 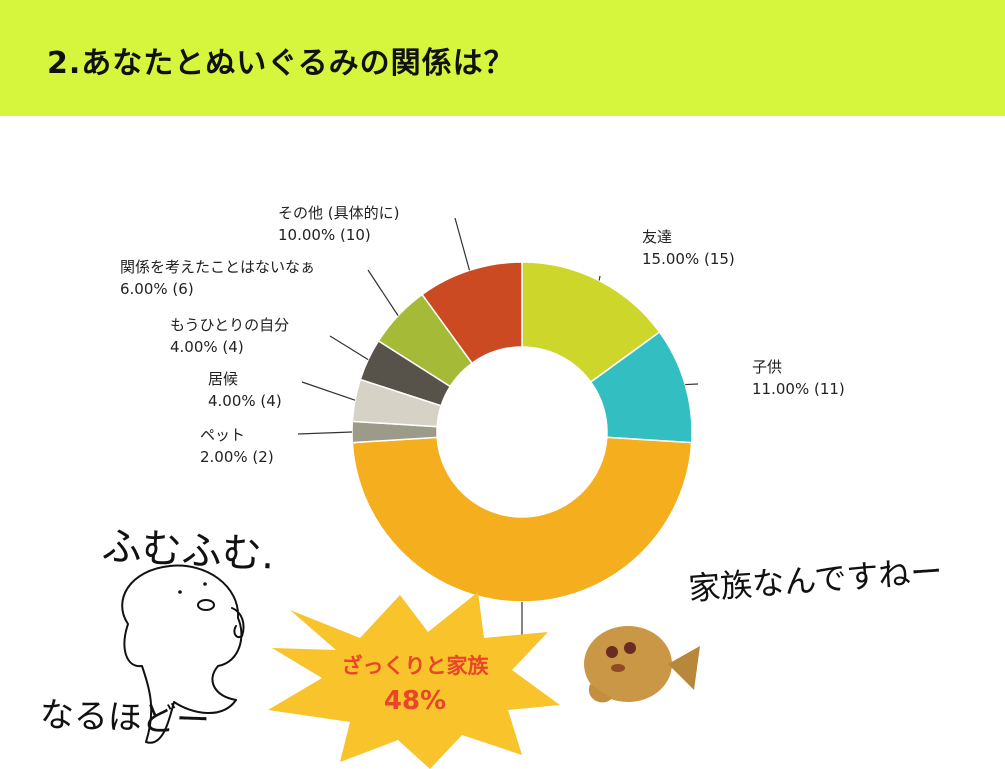 What do you see at coordinates (238, 622) in the screenshot?
I see `doodle-hand-icon` at bounding box center [238, 622].